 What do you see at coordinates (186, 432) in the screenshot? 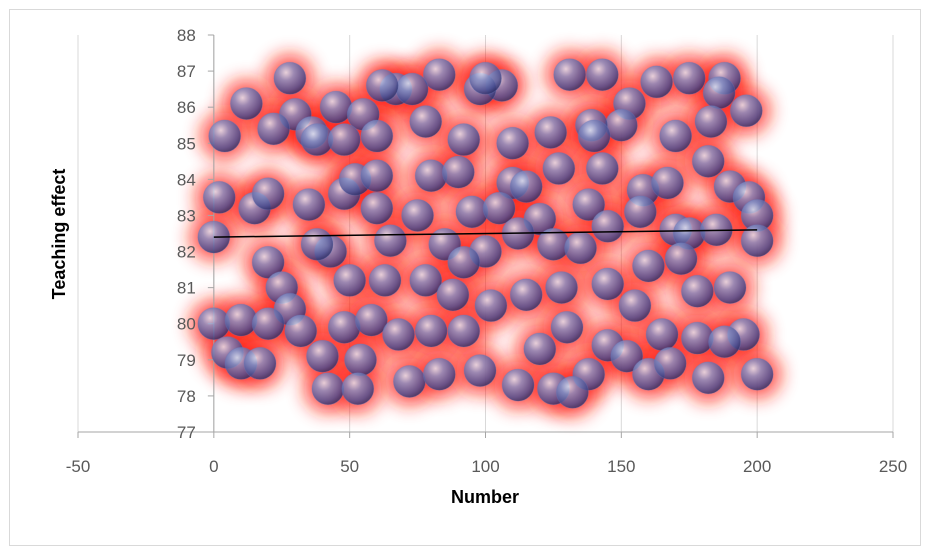
I see `y-tick-label: 77` at bounding box center [186, 432].